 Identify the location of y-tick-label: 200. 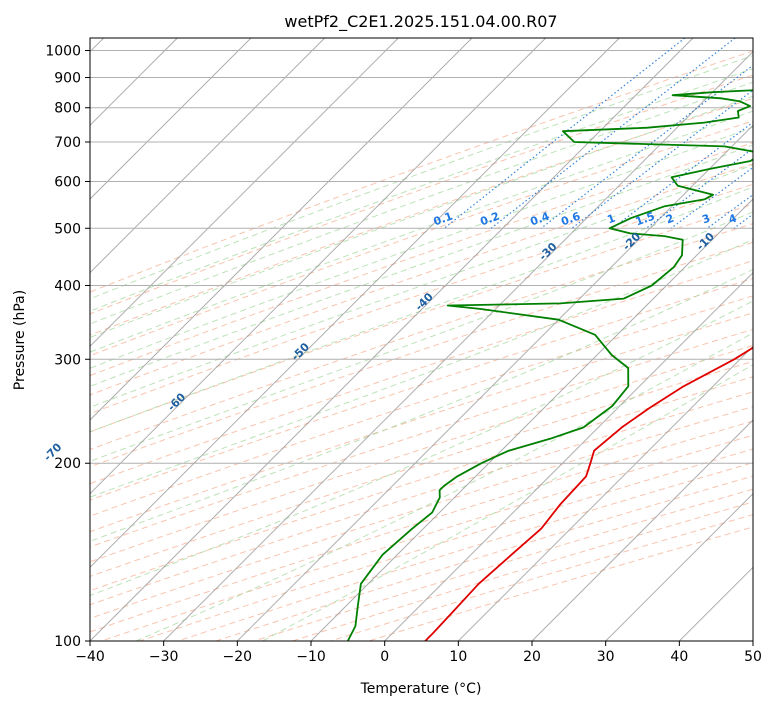
(67, 464).